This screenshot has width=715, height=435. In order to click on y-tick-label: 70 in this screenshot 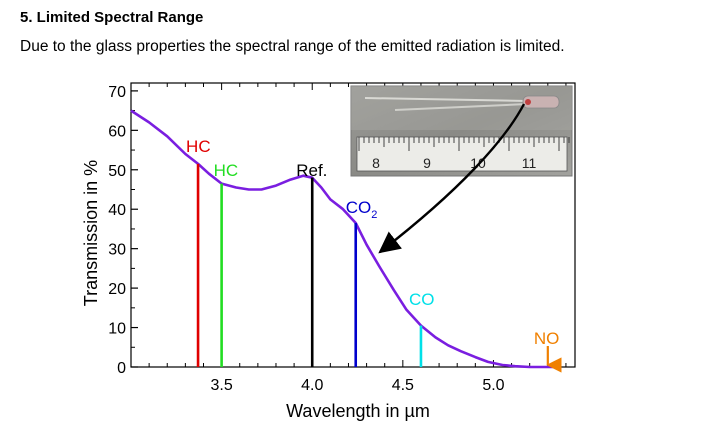, I will do `click(117, 92)`.